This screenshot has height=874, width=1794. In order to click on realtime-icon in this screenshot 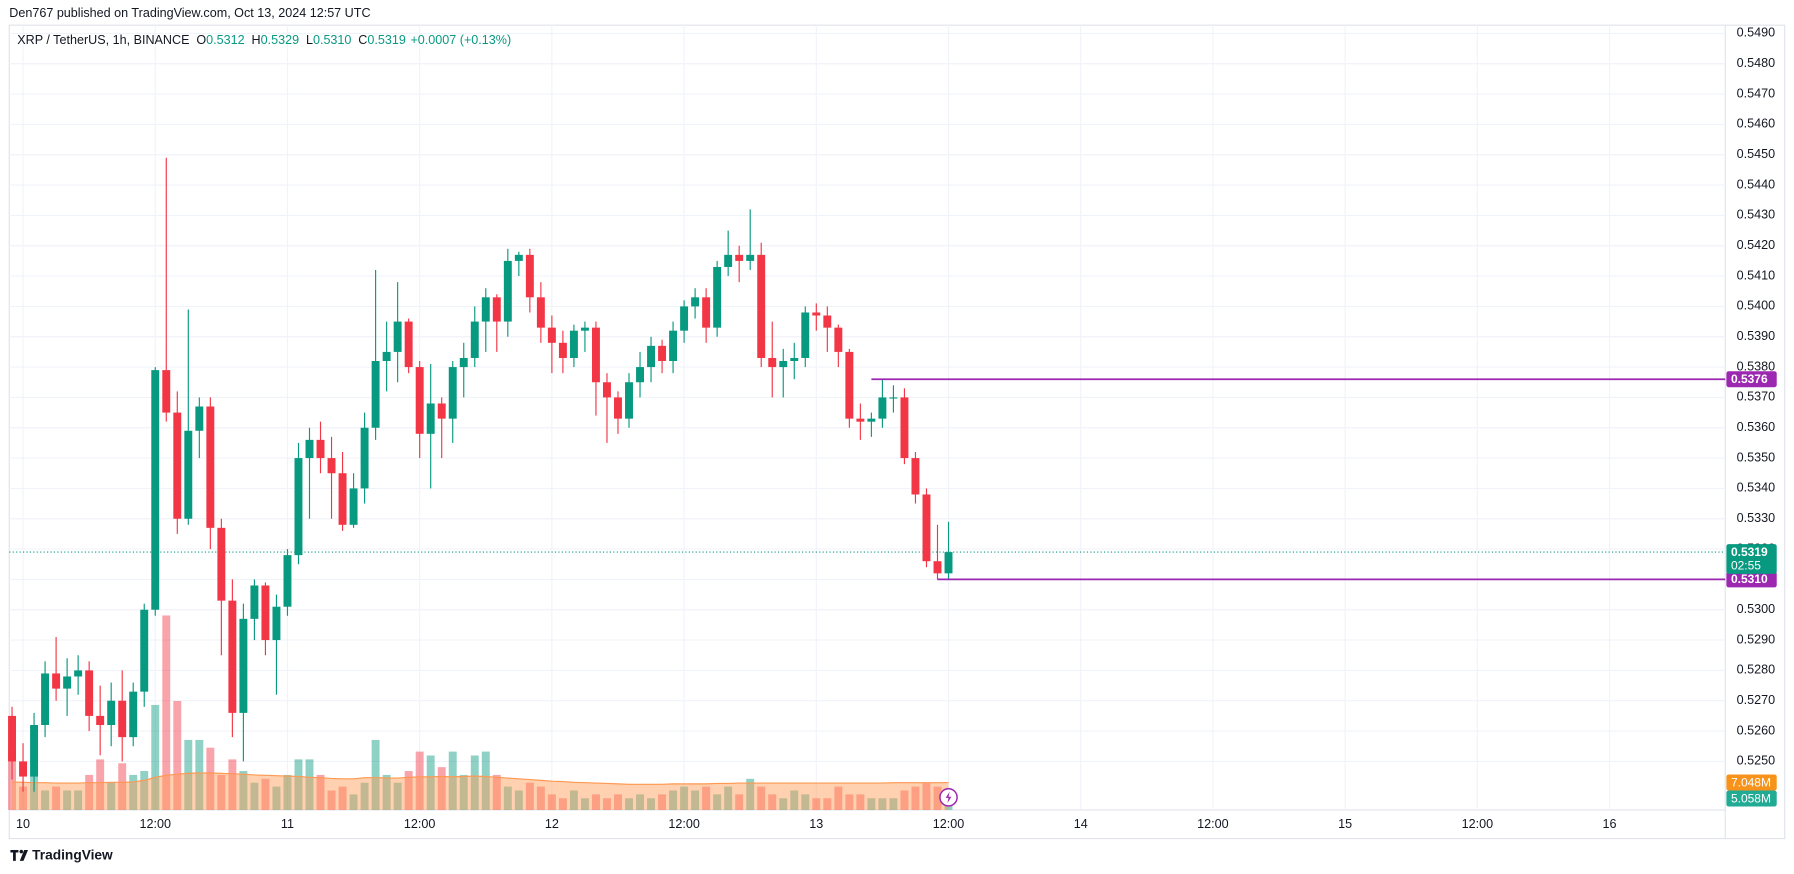, I will do `click(948, 797)`.